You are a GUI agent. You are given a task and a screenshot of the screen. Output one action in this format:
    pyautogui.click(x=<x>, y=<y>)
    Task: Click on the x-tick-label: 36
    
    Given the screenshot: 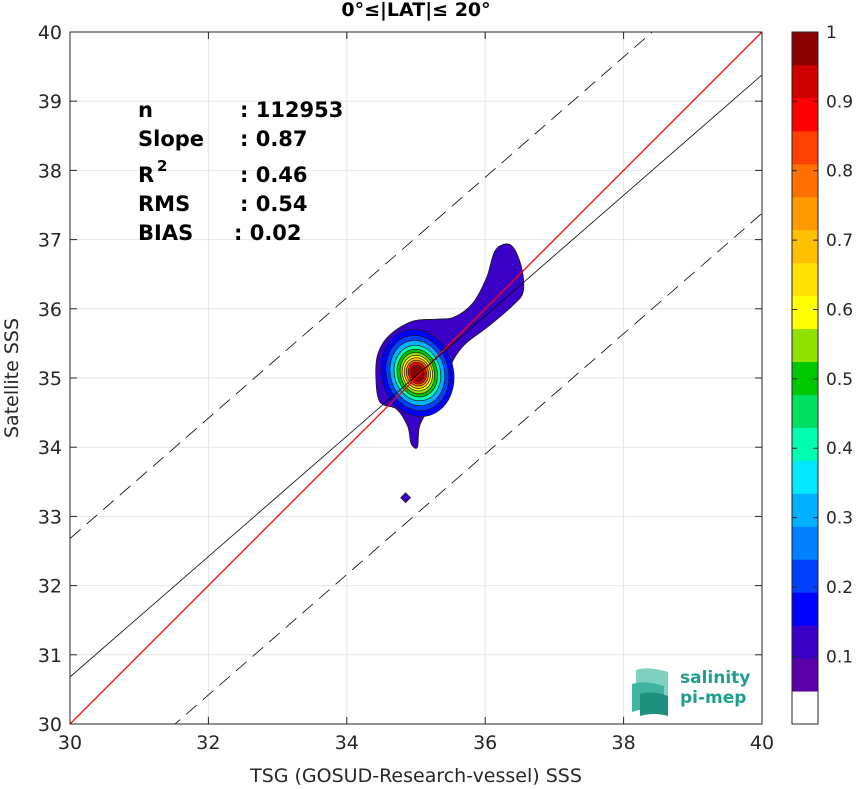 What is the action you would take?
    pyautogui.click(x=485, y=743)
    